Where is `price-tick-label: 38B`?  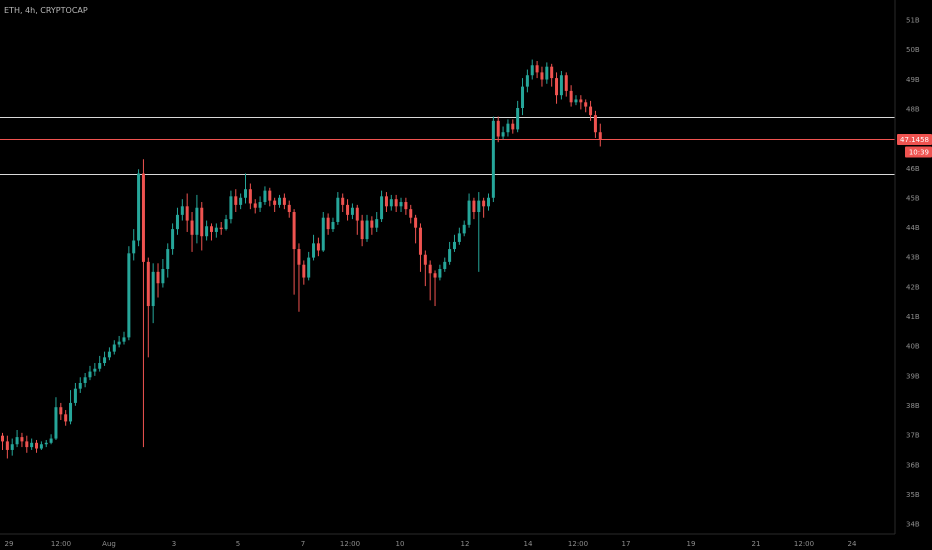 price-tick-label: 38B is located at coordinates (913, 406).